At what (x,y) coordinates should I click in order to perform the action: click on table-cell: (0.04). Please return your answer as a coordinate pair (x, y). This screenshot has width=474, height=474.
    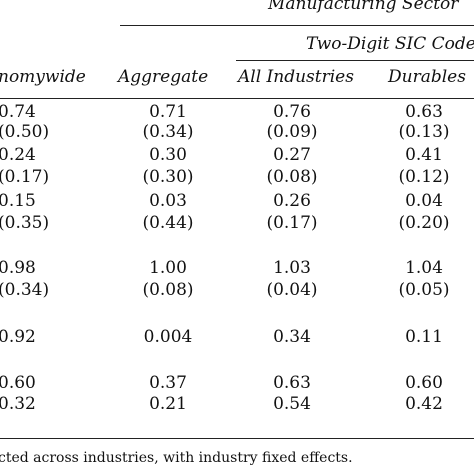
    Looking at the image, I should click on (292, 290).